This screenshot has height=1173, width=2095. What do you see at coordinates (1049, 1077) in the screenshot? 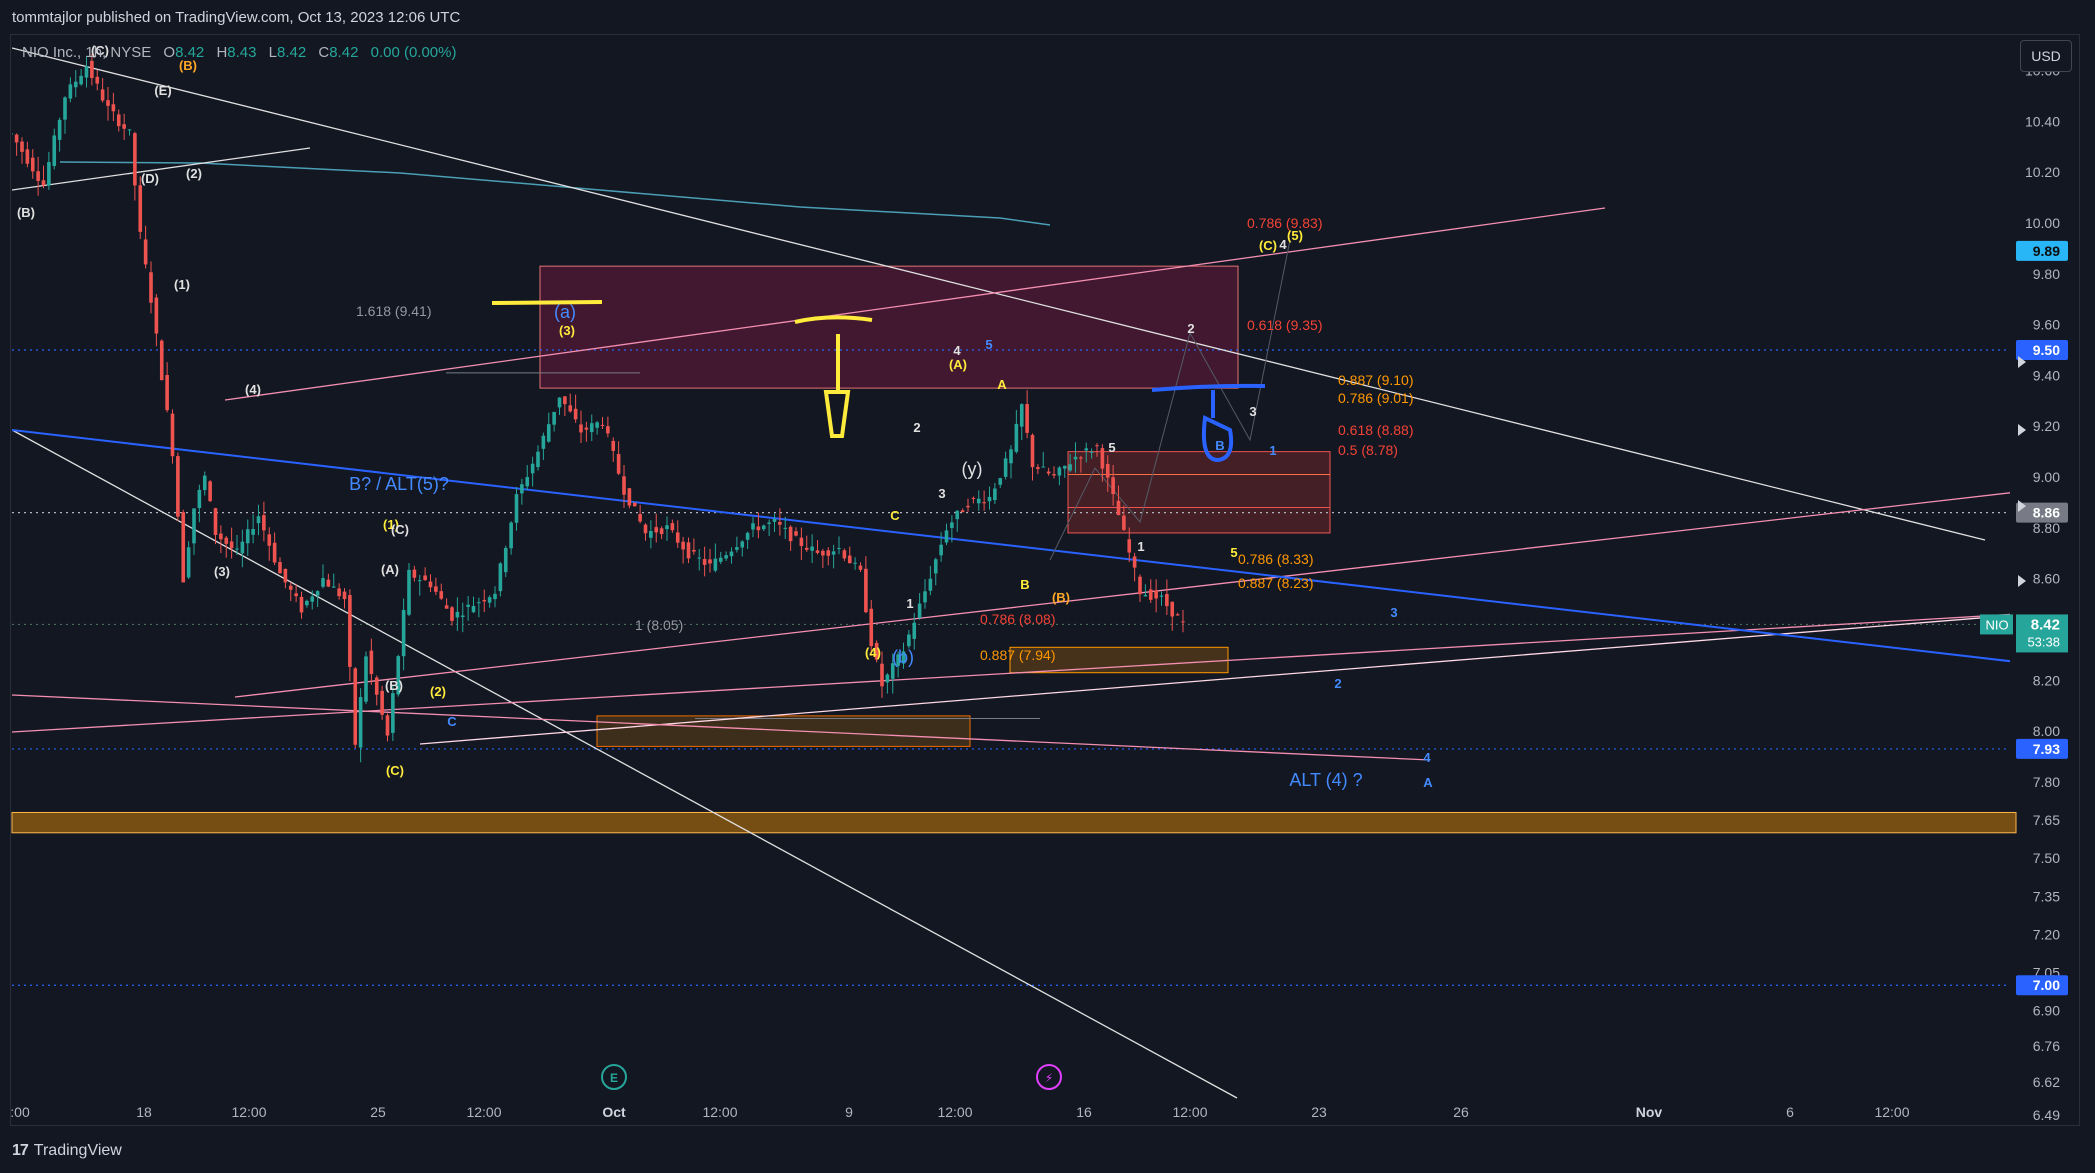
I see `dividend-flash-icon` at bounding box center [1049, 1077].